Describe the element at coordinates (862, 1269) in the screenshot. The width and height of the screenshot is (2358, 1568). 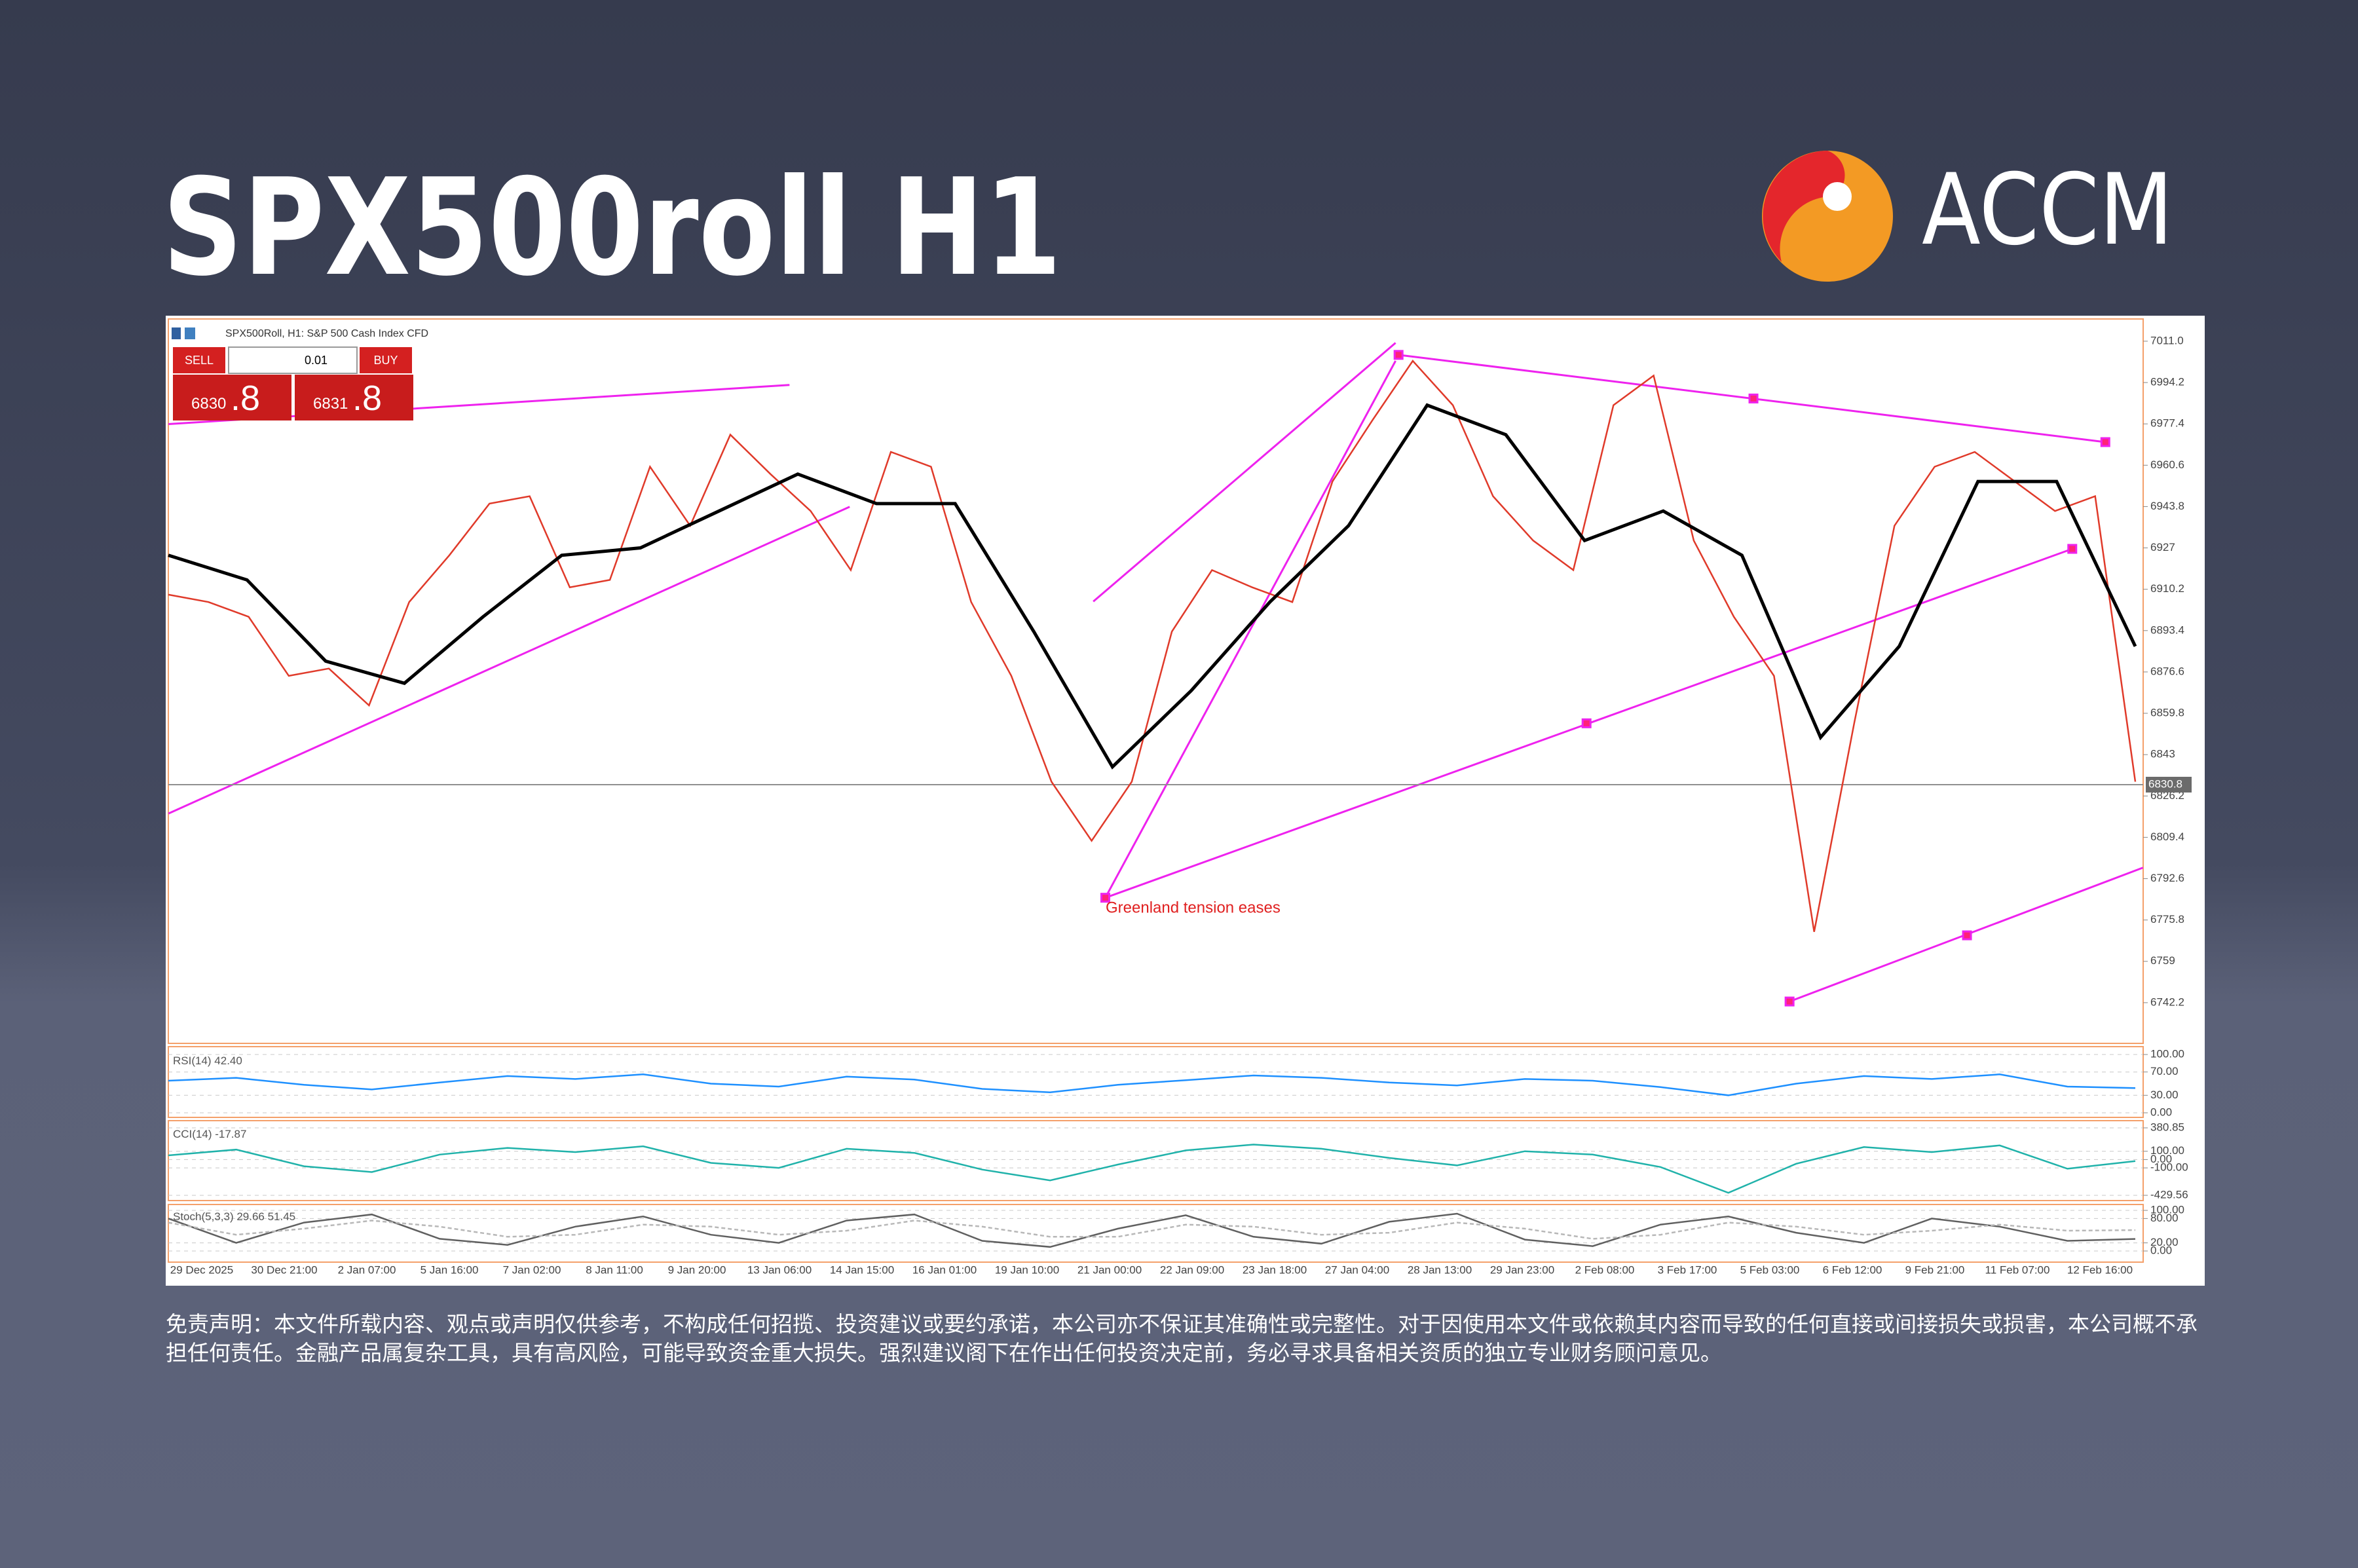
I see `x-tick-label: 14 Jan 15:00` at that location.